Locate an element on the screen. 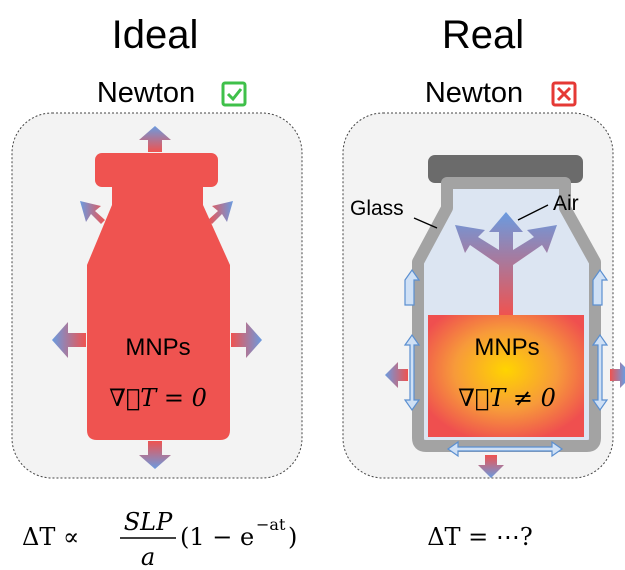 The height and width of the screenshot is (570, 625). cross-icon is located at coordinates (564, 94).